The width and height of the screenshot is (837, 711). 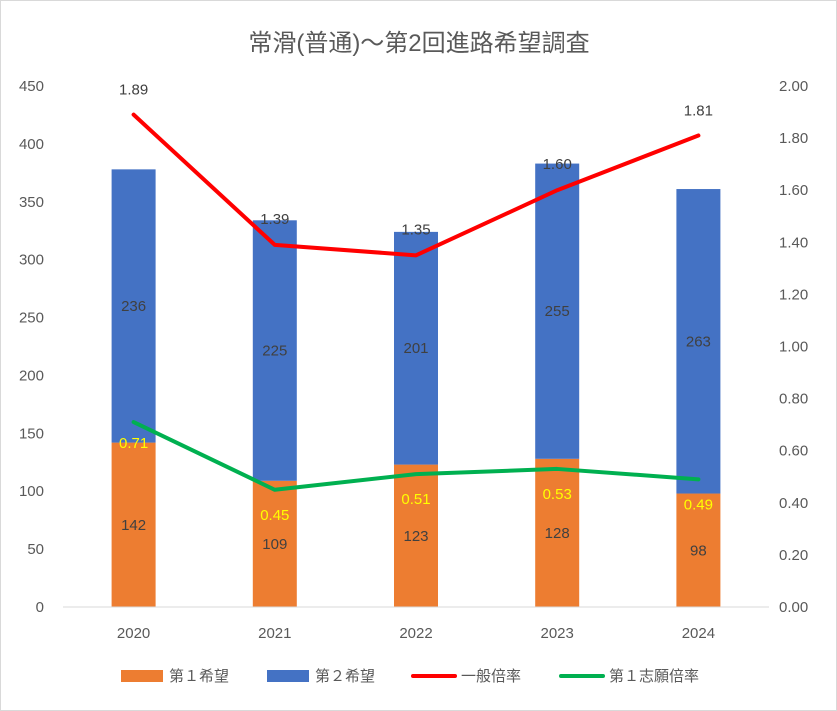 I want to click on right-axis-tick: 1.00, so click(x=793, y=347).